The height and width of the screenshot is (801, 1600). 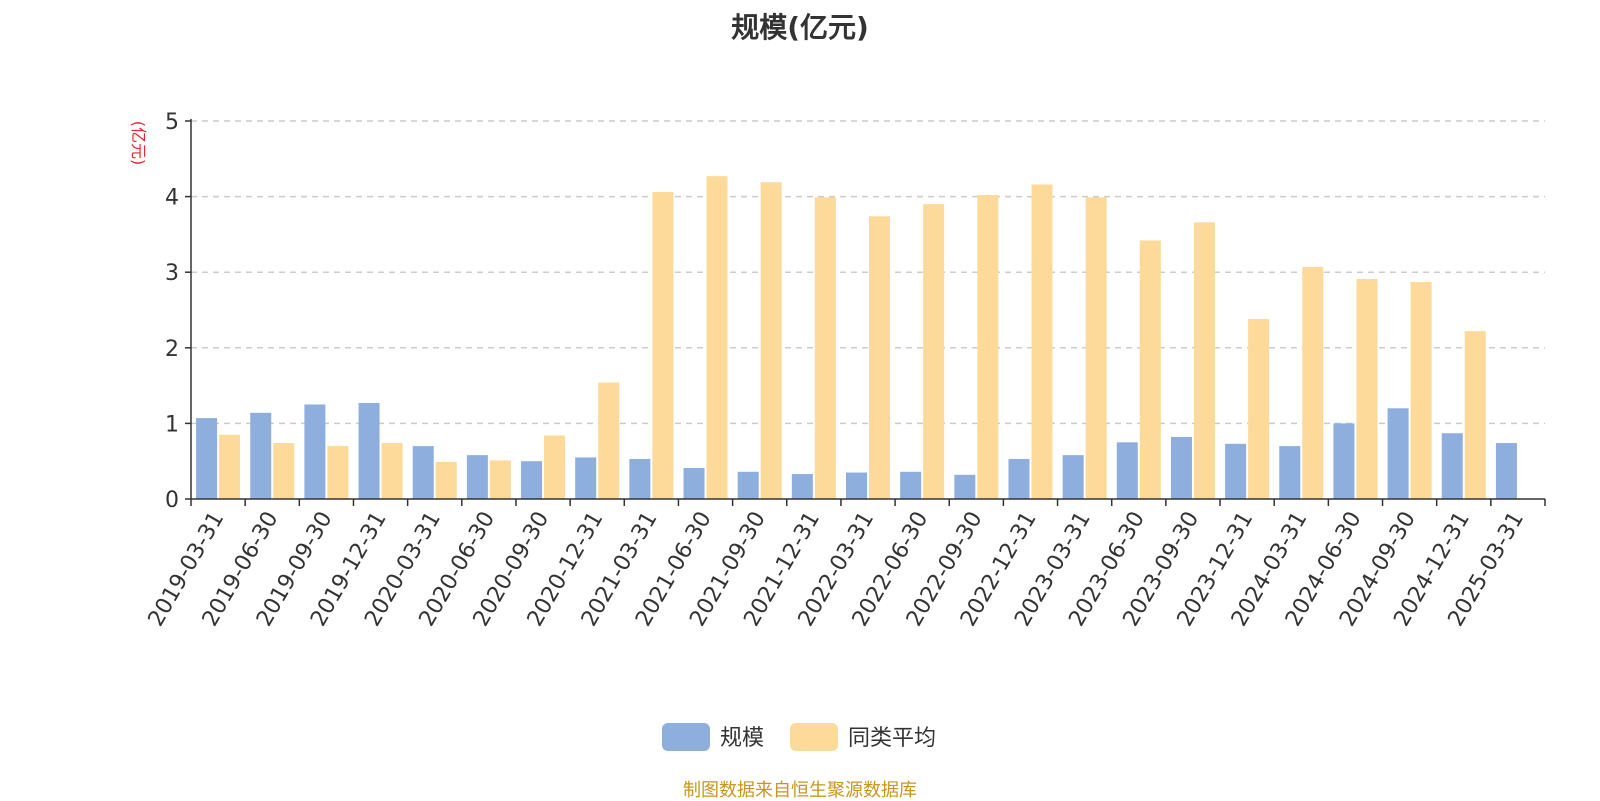 What do you see at coordinates (172, 424) in the screenshot?
I see `y-tick-label: 1` at bounding box center [172, 424].